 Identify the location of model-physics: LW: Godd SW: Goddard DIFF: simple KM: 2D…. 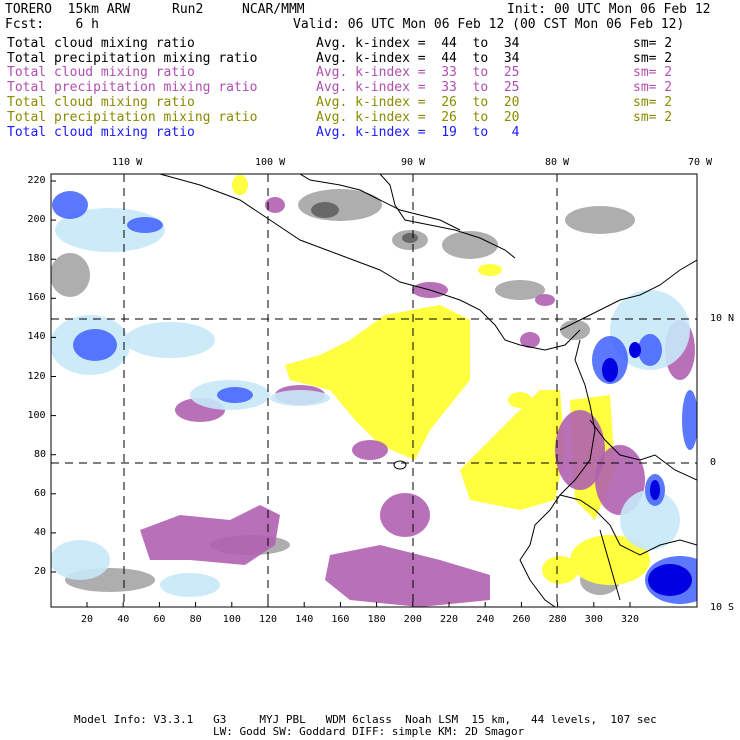
(369, 731).